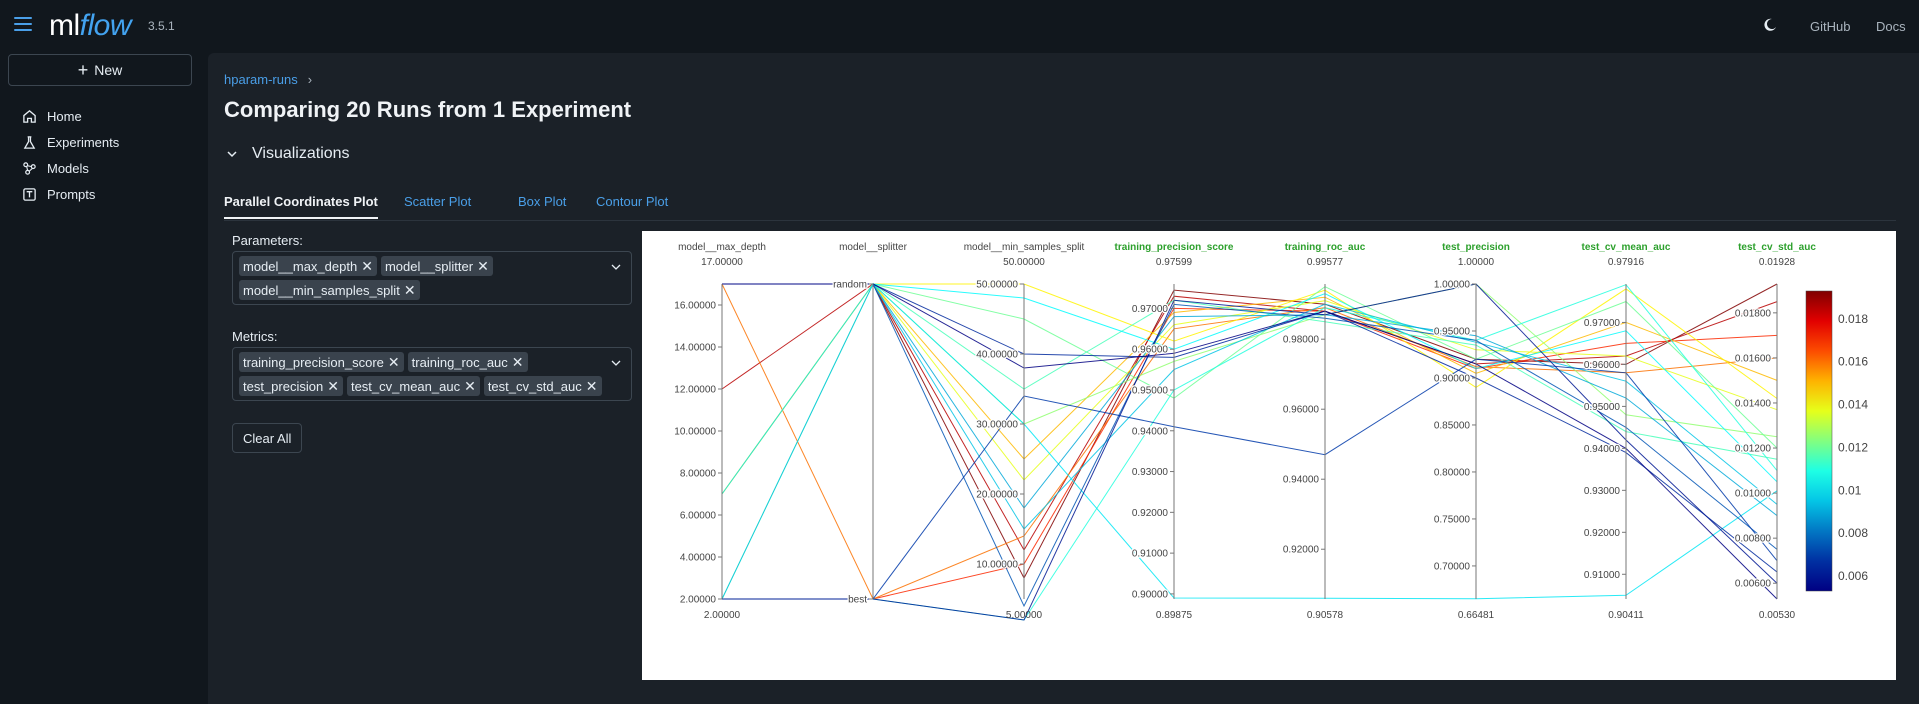 The width and height of the screenshot is (1919, 704). What do you see at coordinates (1770, 25) in the screenshot?
I see `moon-icon` at bounding box center [1770, 25].